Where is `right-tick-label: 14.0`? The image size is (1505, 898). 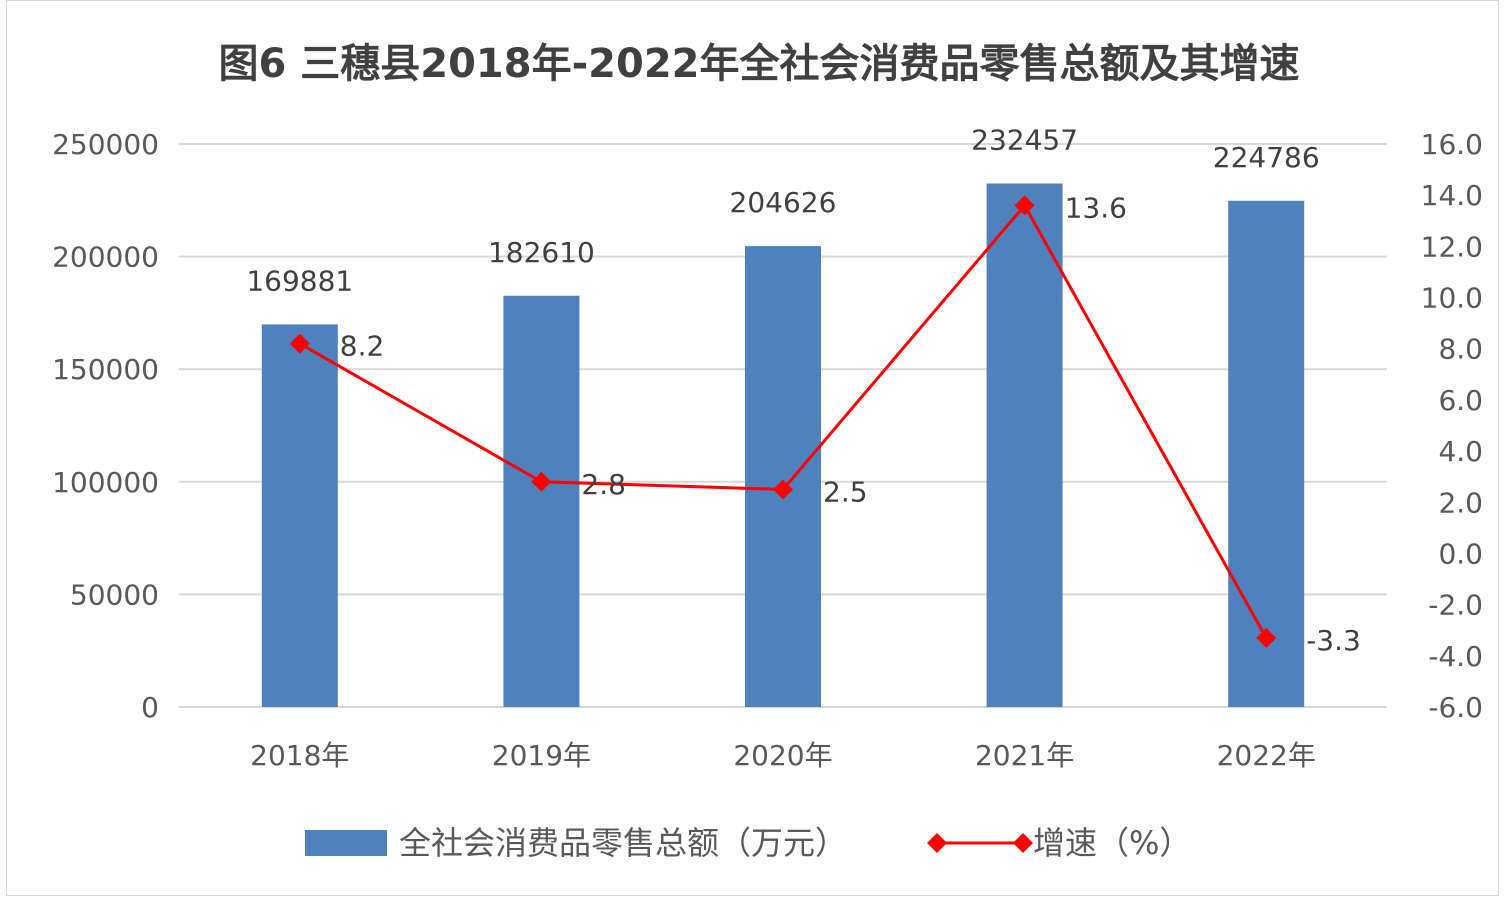 right-tick-label: 14.0 is located at coordinates (1452, 195).